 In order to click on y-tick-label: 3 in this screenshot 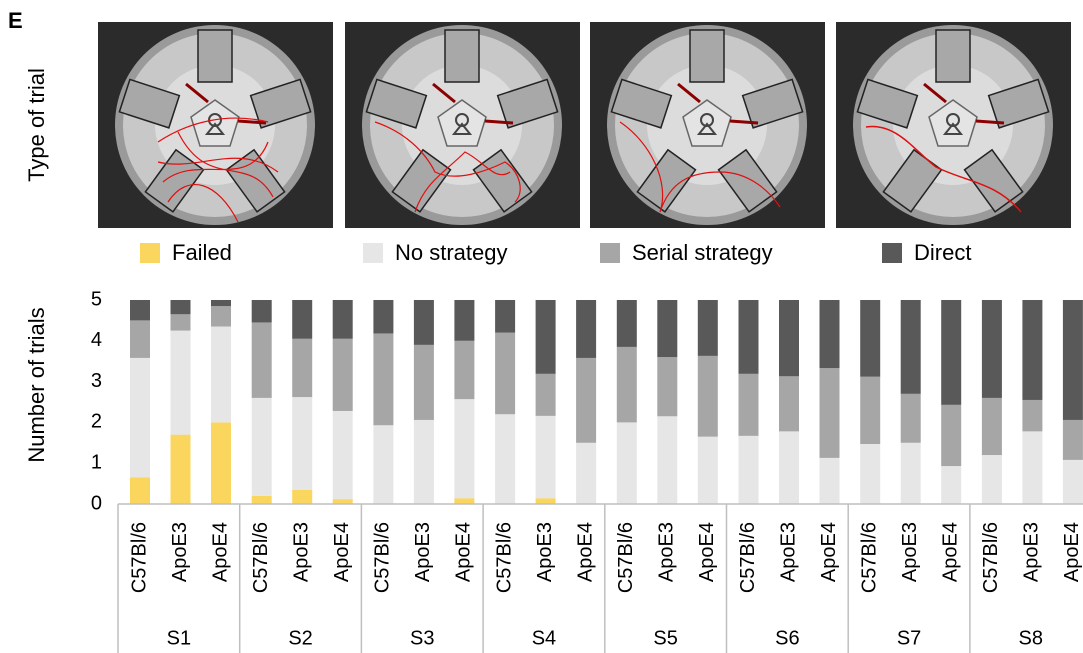, I will do `click(96, 381)`.